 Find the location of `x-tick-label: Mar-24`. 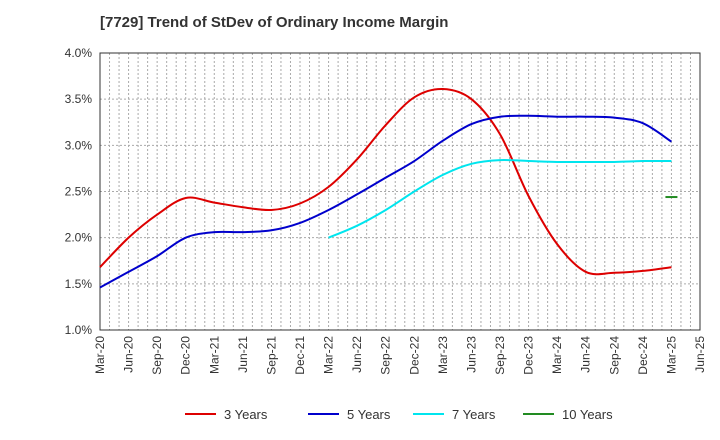

x-tick-label: Mar-24 is located at coordinates (557, 355).